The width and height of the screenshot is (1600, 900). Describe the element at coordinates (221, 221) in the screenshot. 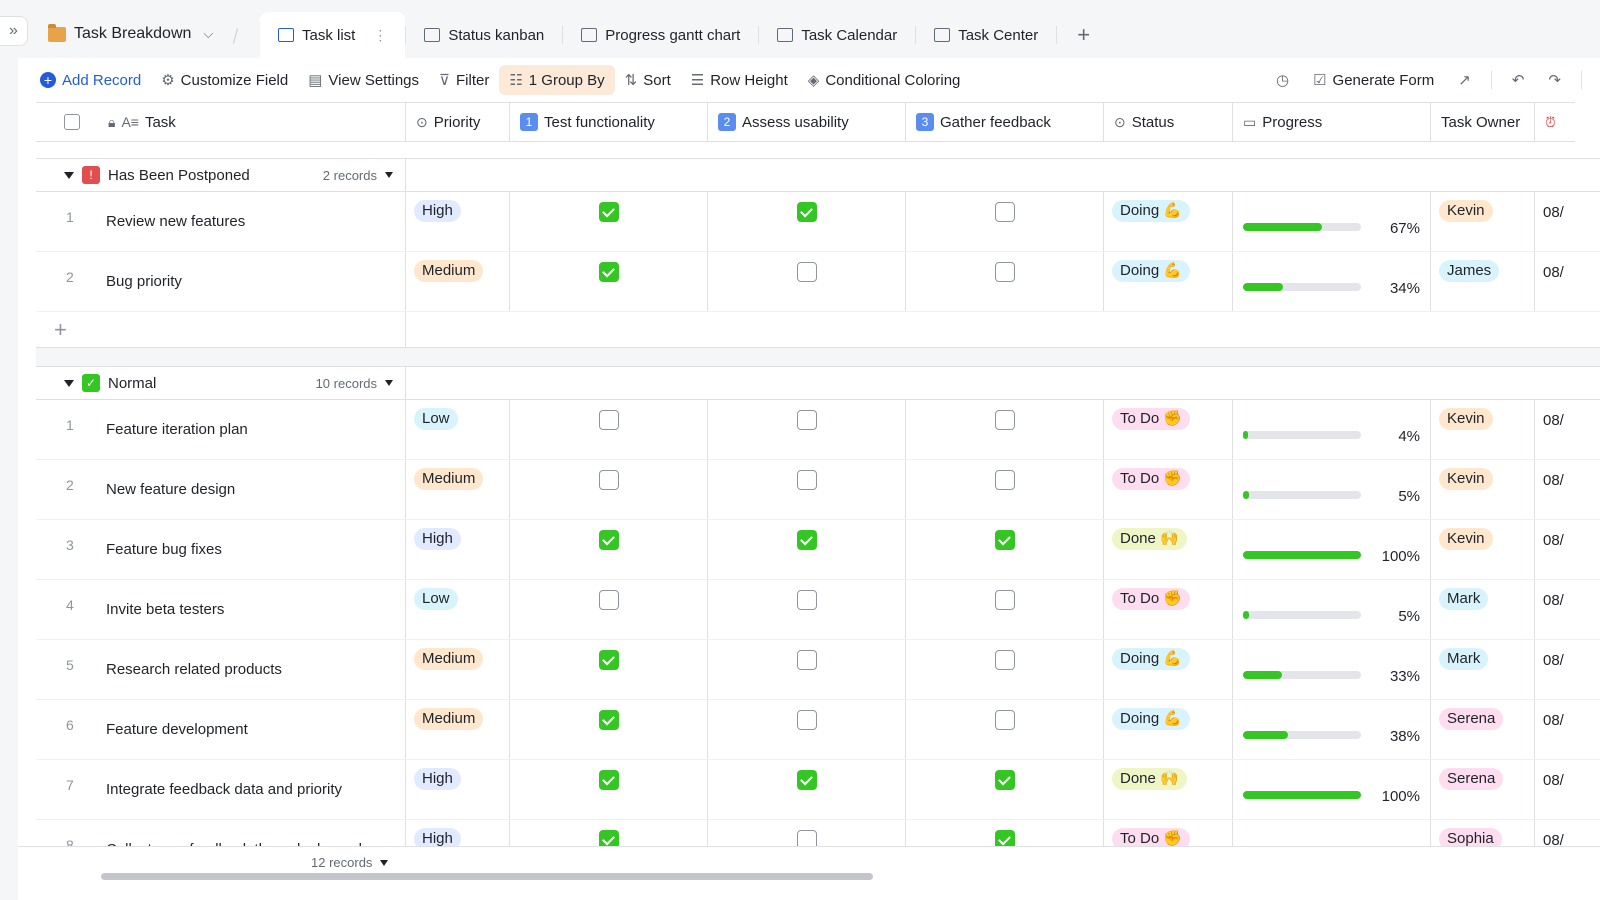

I see `task-cell: 1 Review new features` at that location.